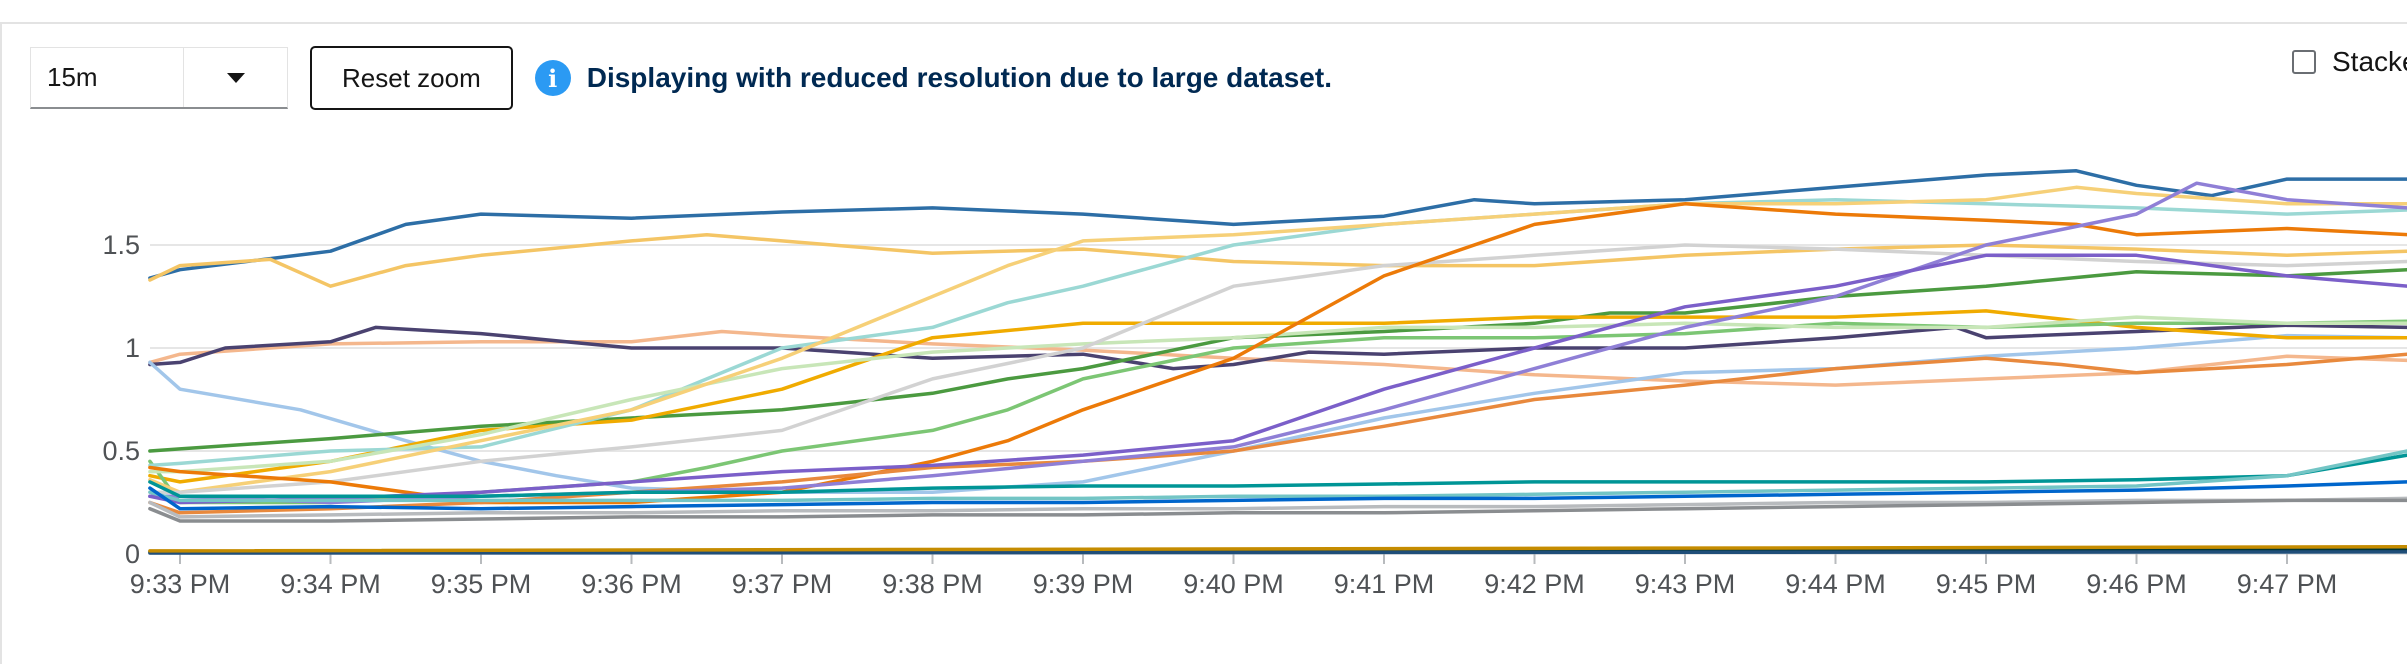 The width and height of the screenshot is (2407, 664). I want to click on x-tick-label: 9:47 PM, so click(2287, 584).